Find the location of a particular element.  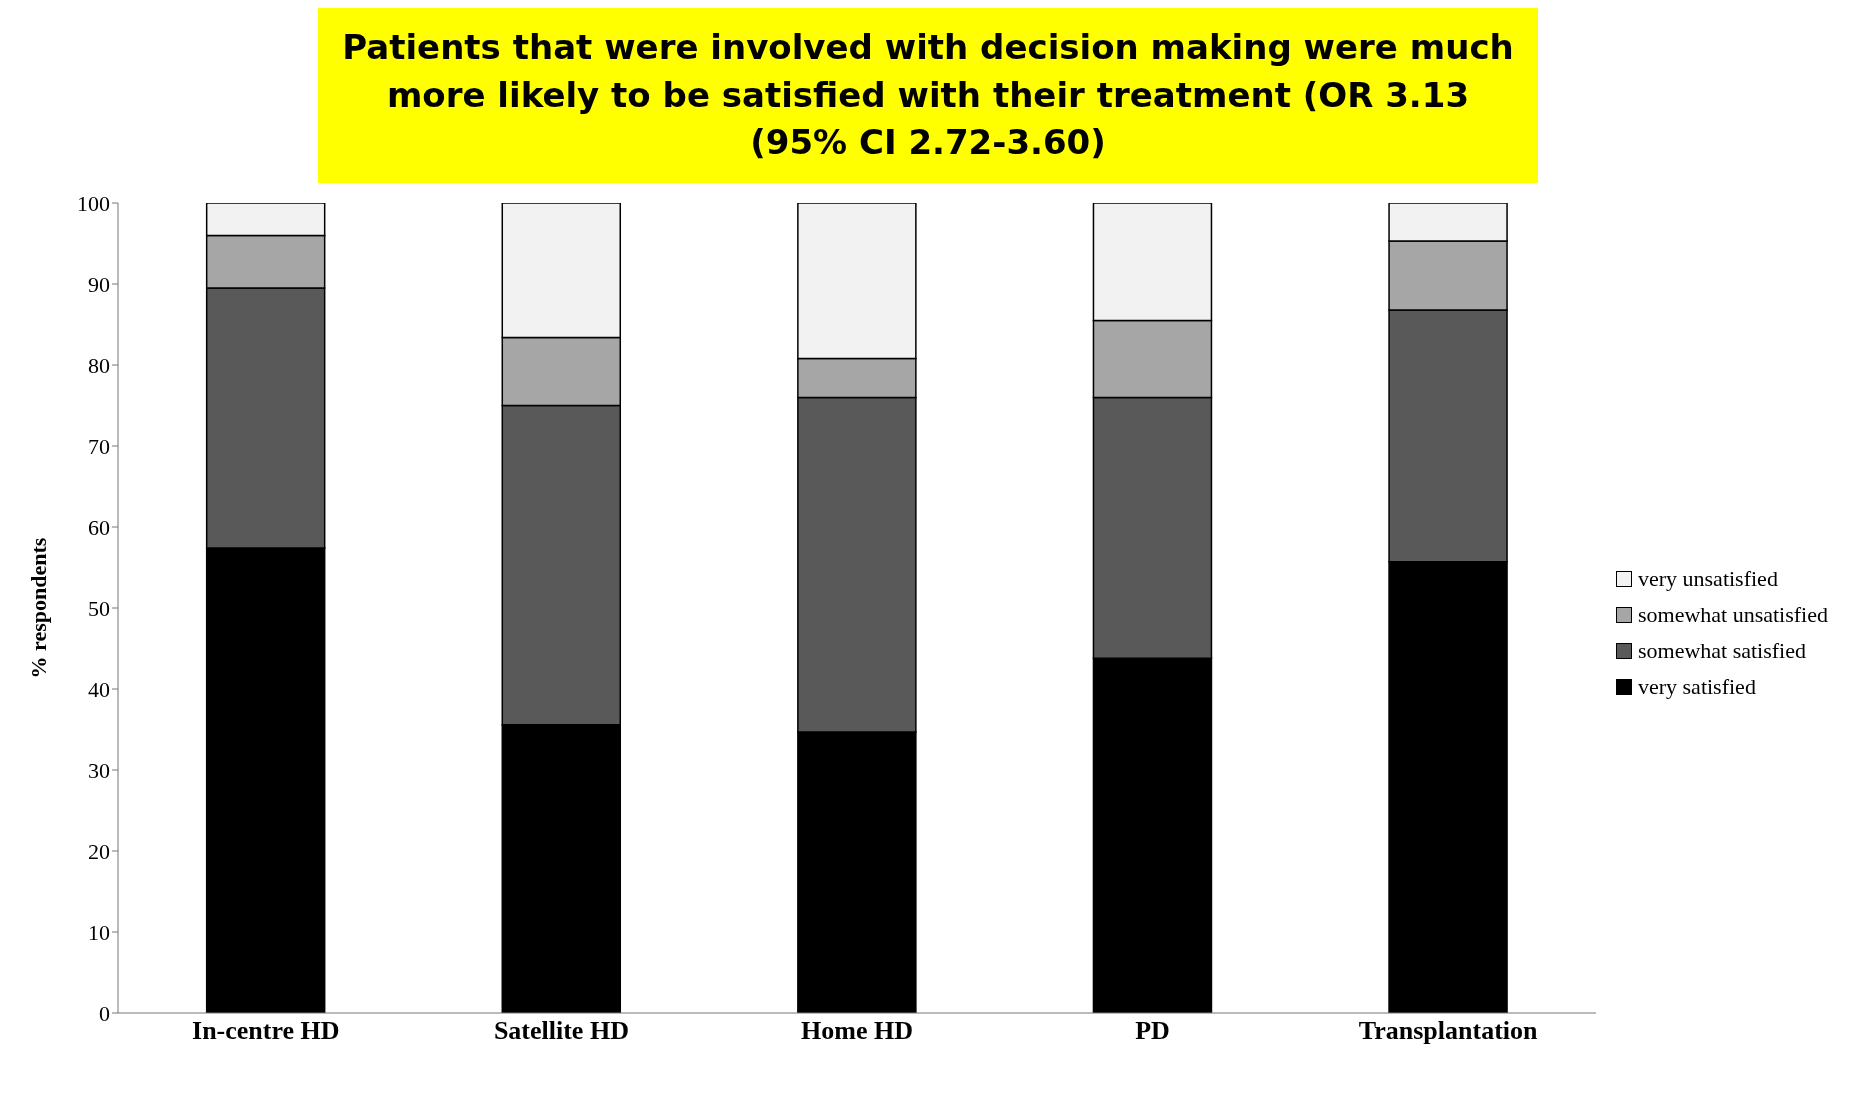

legend-label: somewhat unsatisfied is located at coordinates (1732, 614).